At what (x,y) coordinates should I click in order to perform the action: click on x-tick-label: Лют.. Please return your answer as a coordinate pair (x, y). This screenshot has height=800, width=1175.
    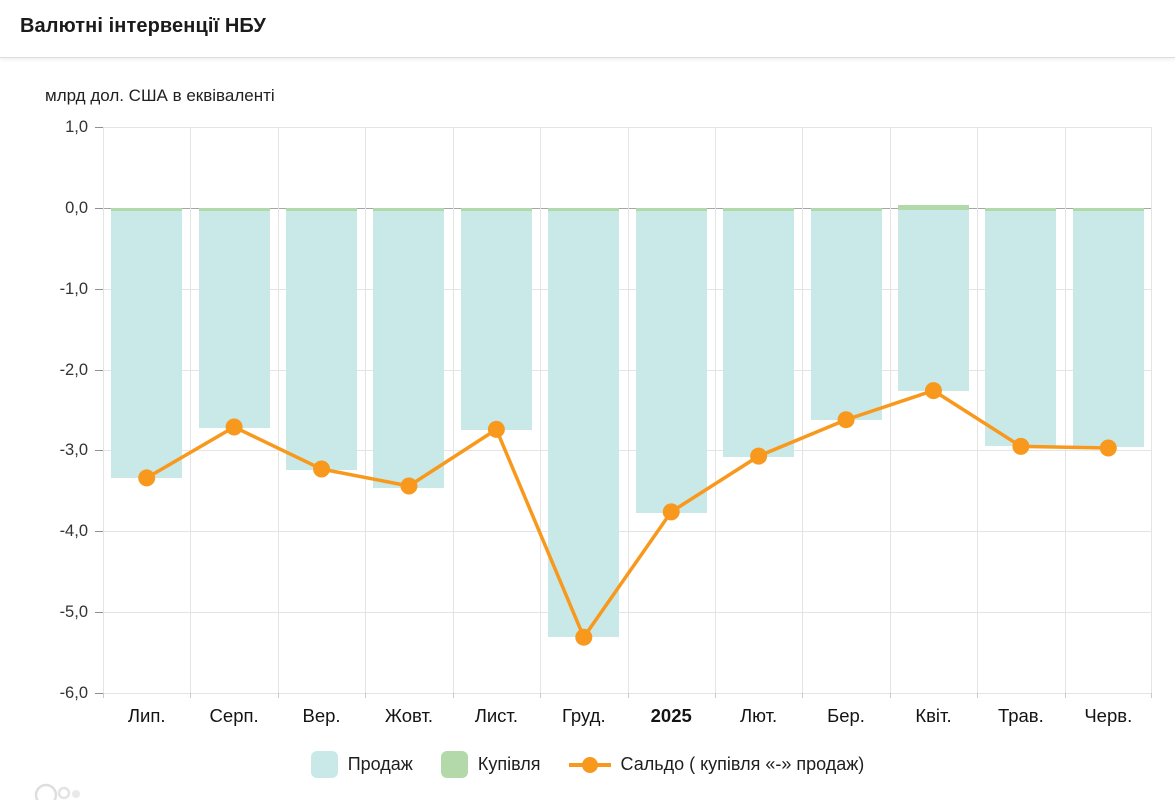
    Looking at the image, I should click on (759, 715).